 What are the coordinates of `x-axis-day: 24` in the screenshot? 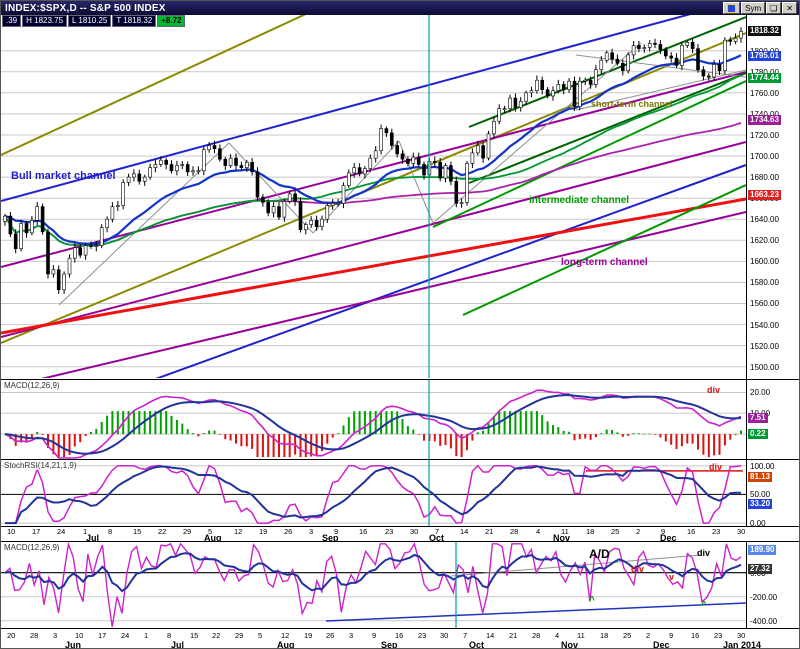 It's located at (125, 635).